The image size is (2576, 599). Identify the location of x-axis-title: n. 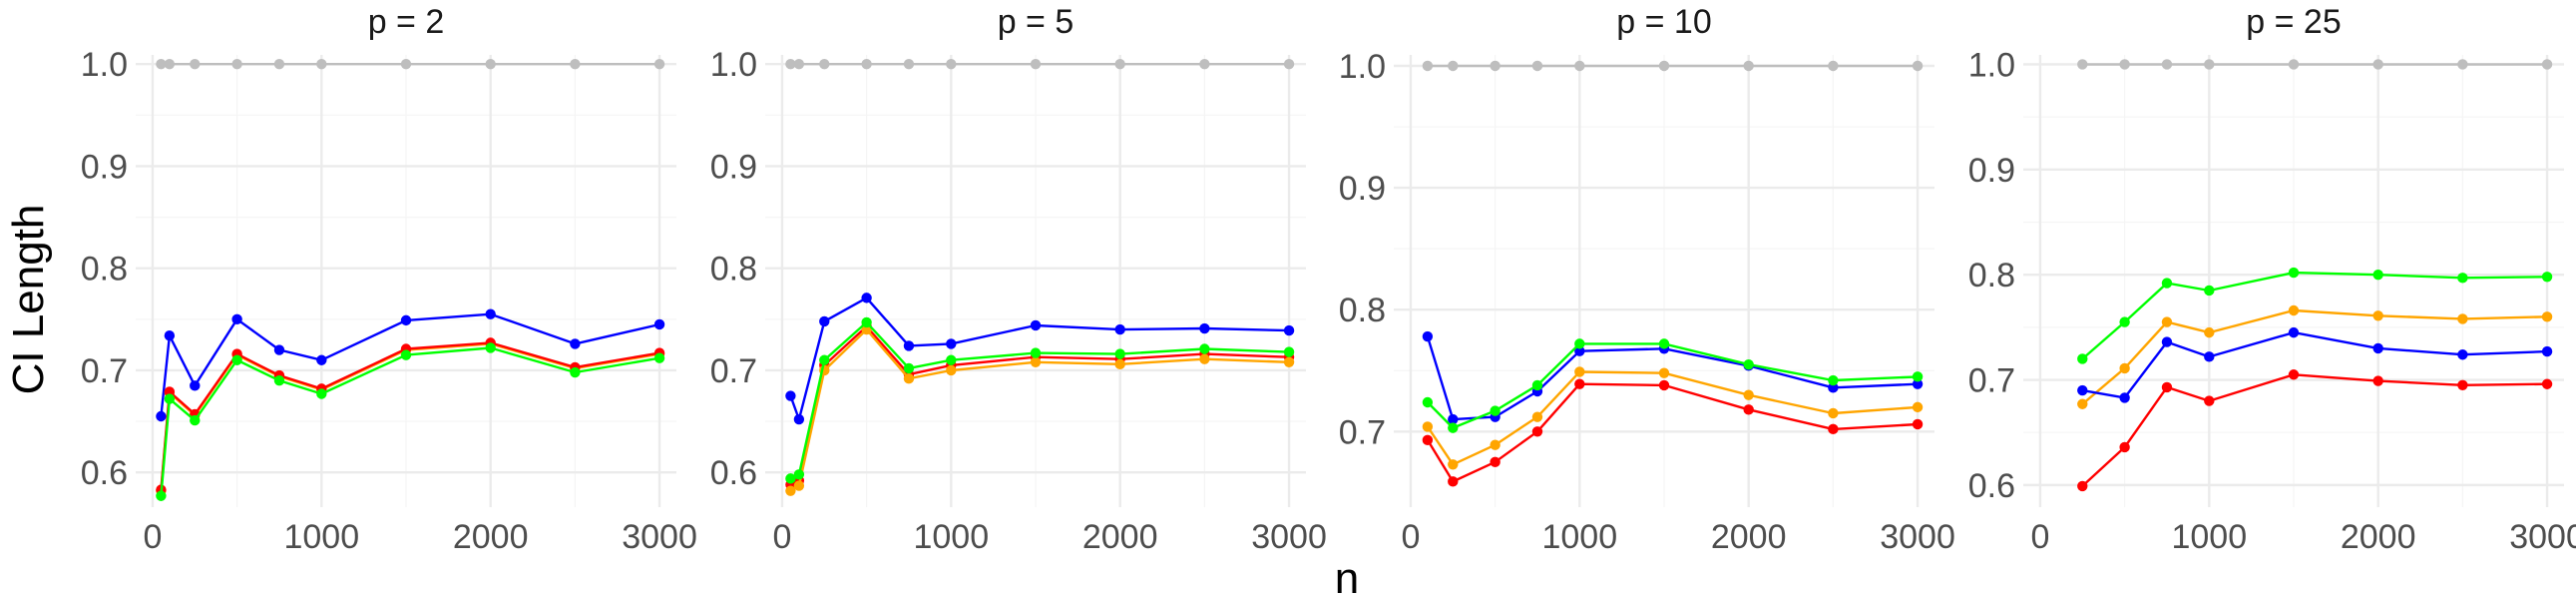
(1347, 576).